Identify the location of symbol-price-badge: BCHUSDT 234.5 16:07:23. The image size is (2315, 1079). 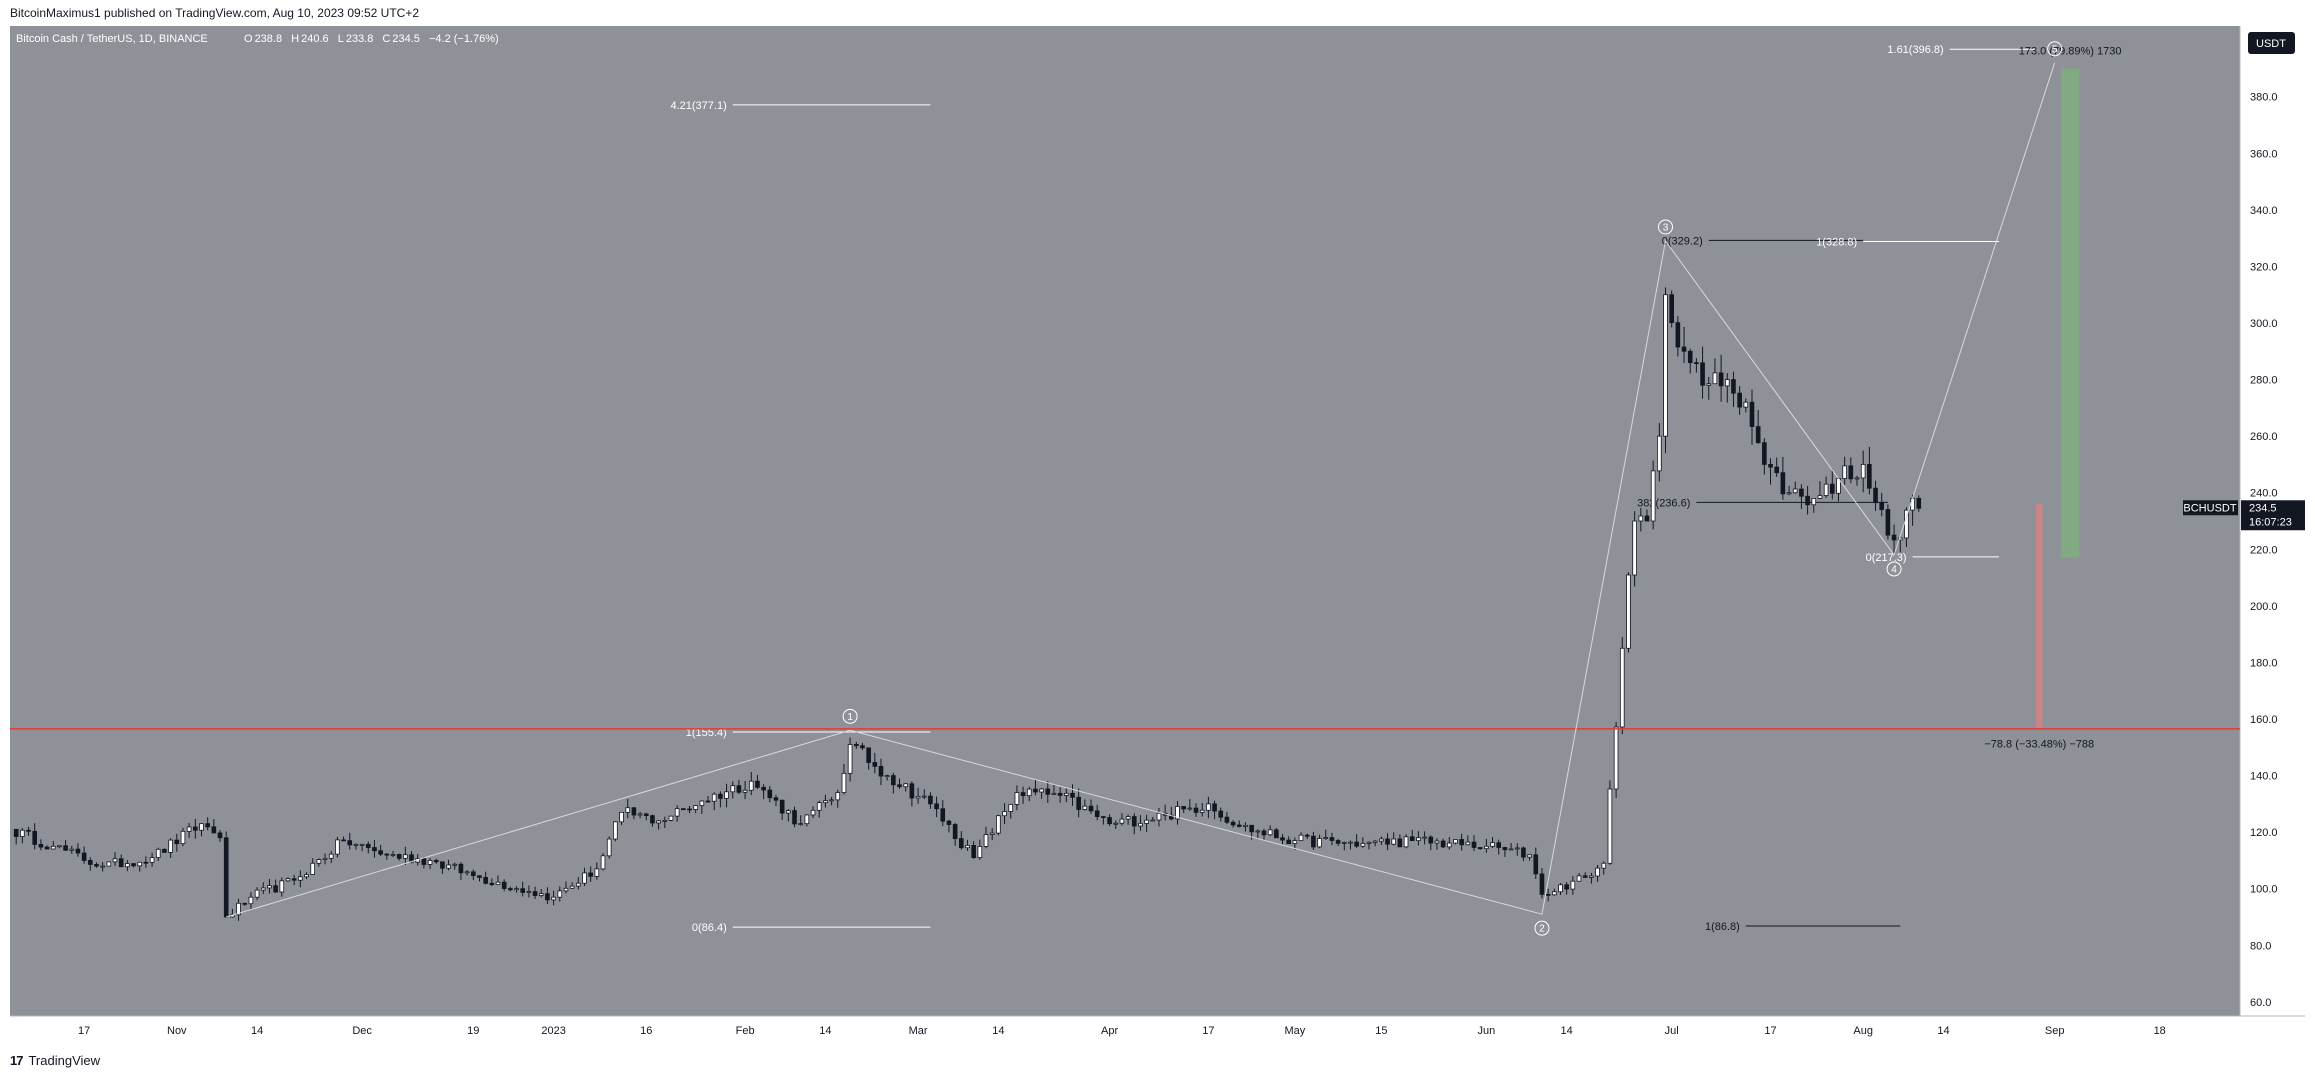
(2244, 515).